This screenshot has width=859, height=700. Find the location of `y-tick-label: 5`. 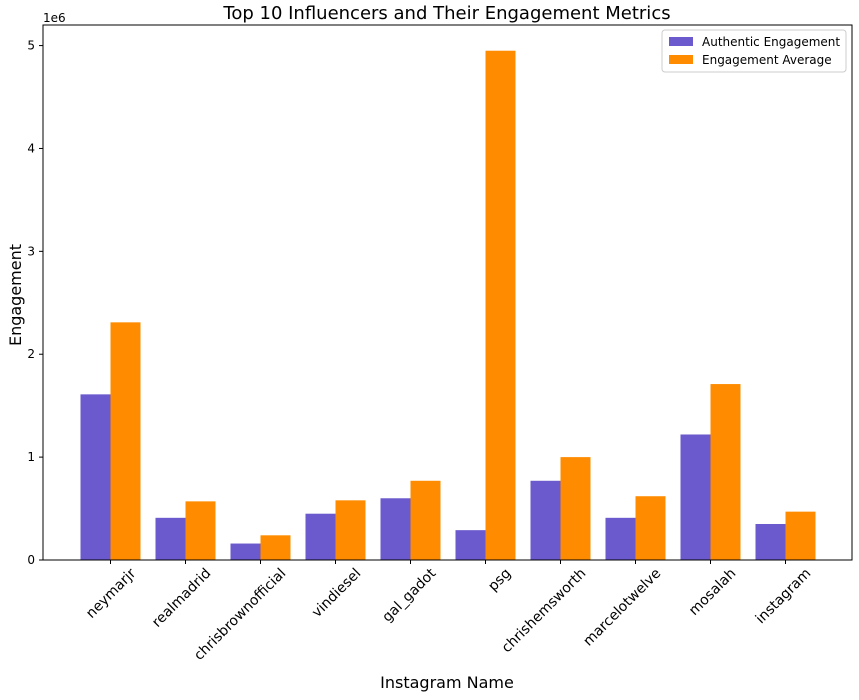

y-tick-label: 5 is located at coordinates (31, 46).